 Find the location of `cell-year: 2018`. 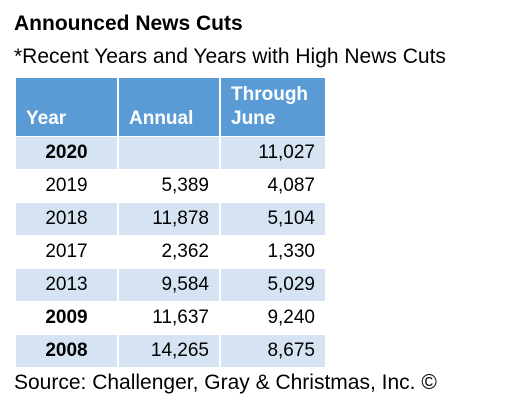

cell-year: 2018 is located at coordinates (67, 218).